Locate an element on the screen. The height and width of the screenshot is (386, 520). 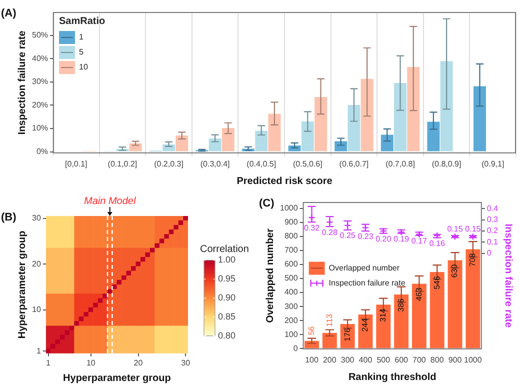
x-tick-label: 30 is located at coordinates (186, 363).